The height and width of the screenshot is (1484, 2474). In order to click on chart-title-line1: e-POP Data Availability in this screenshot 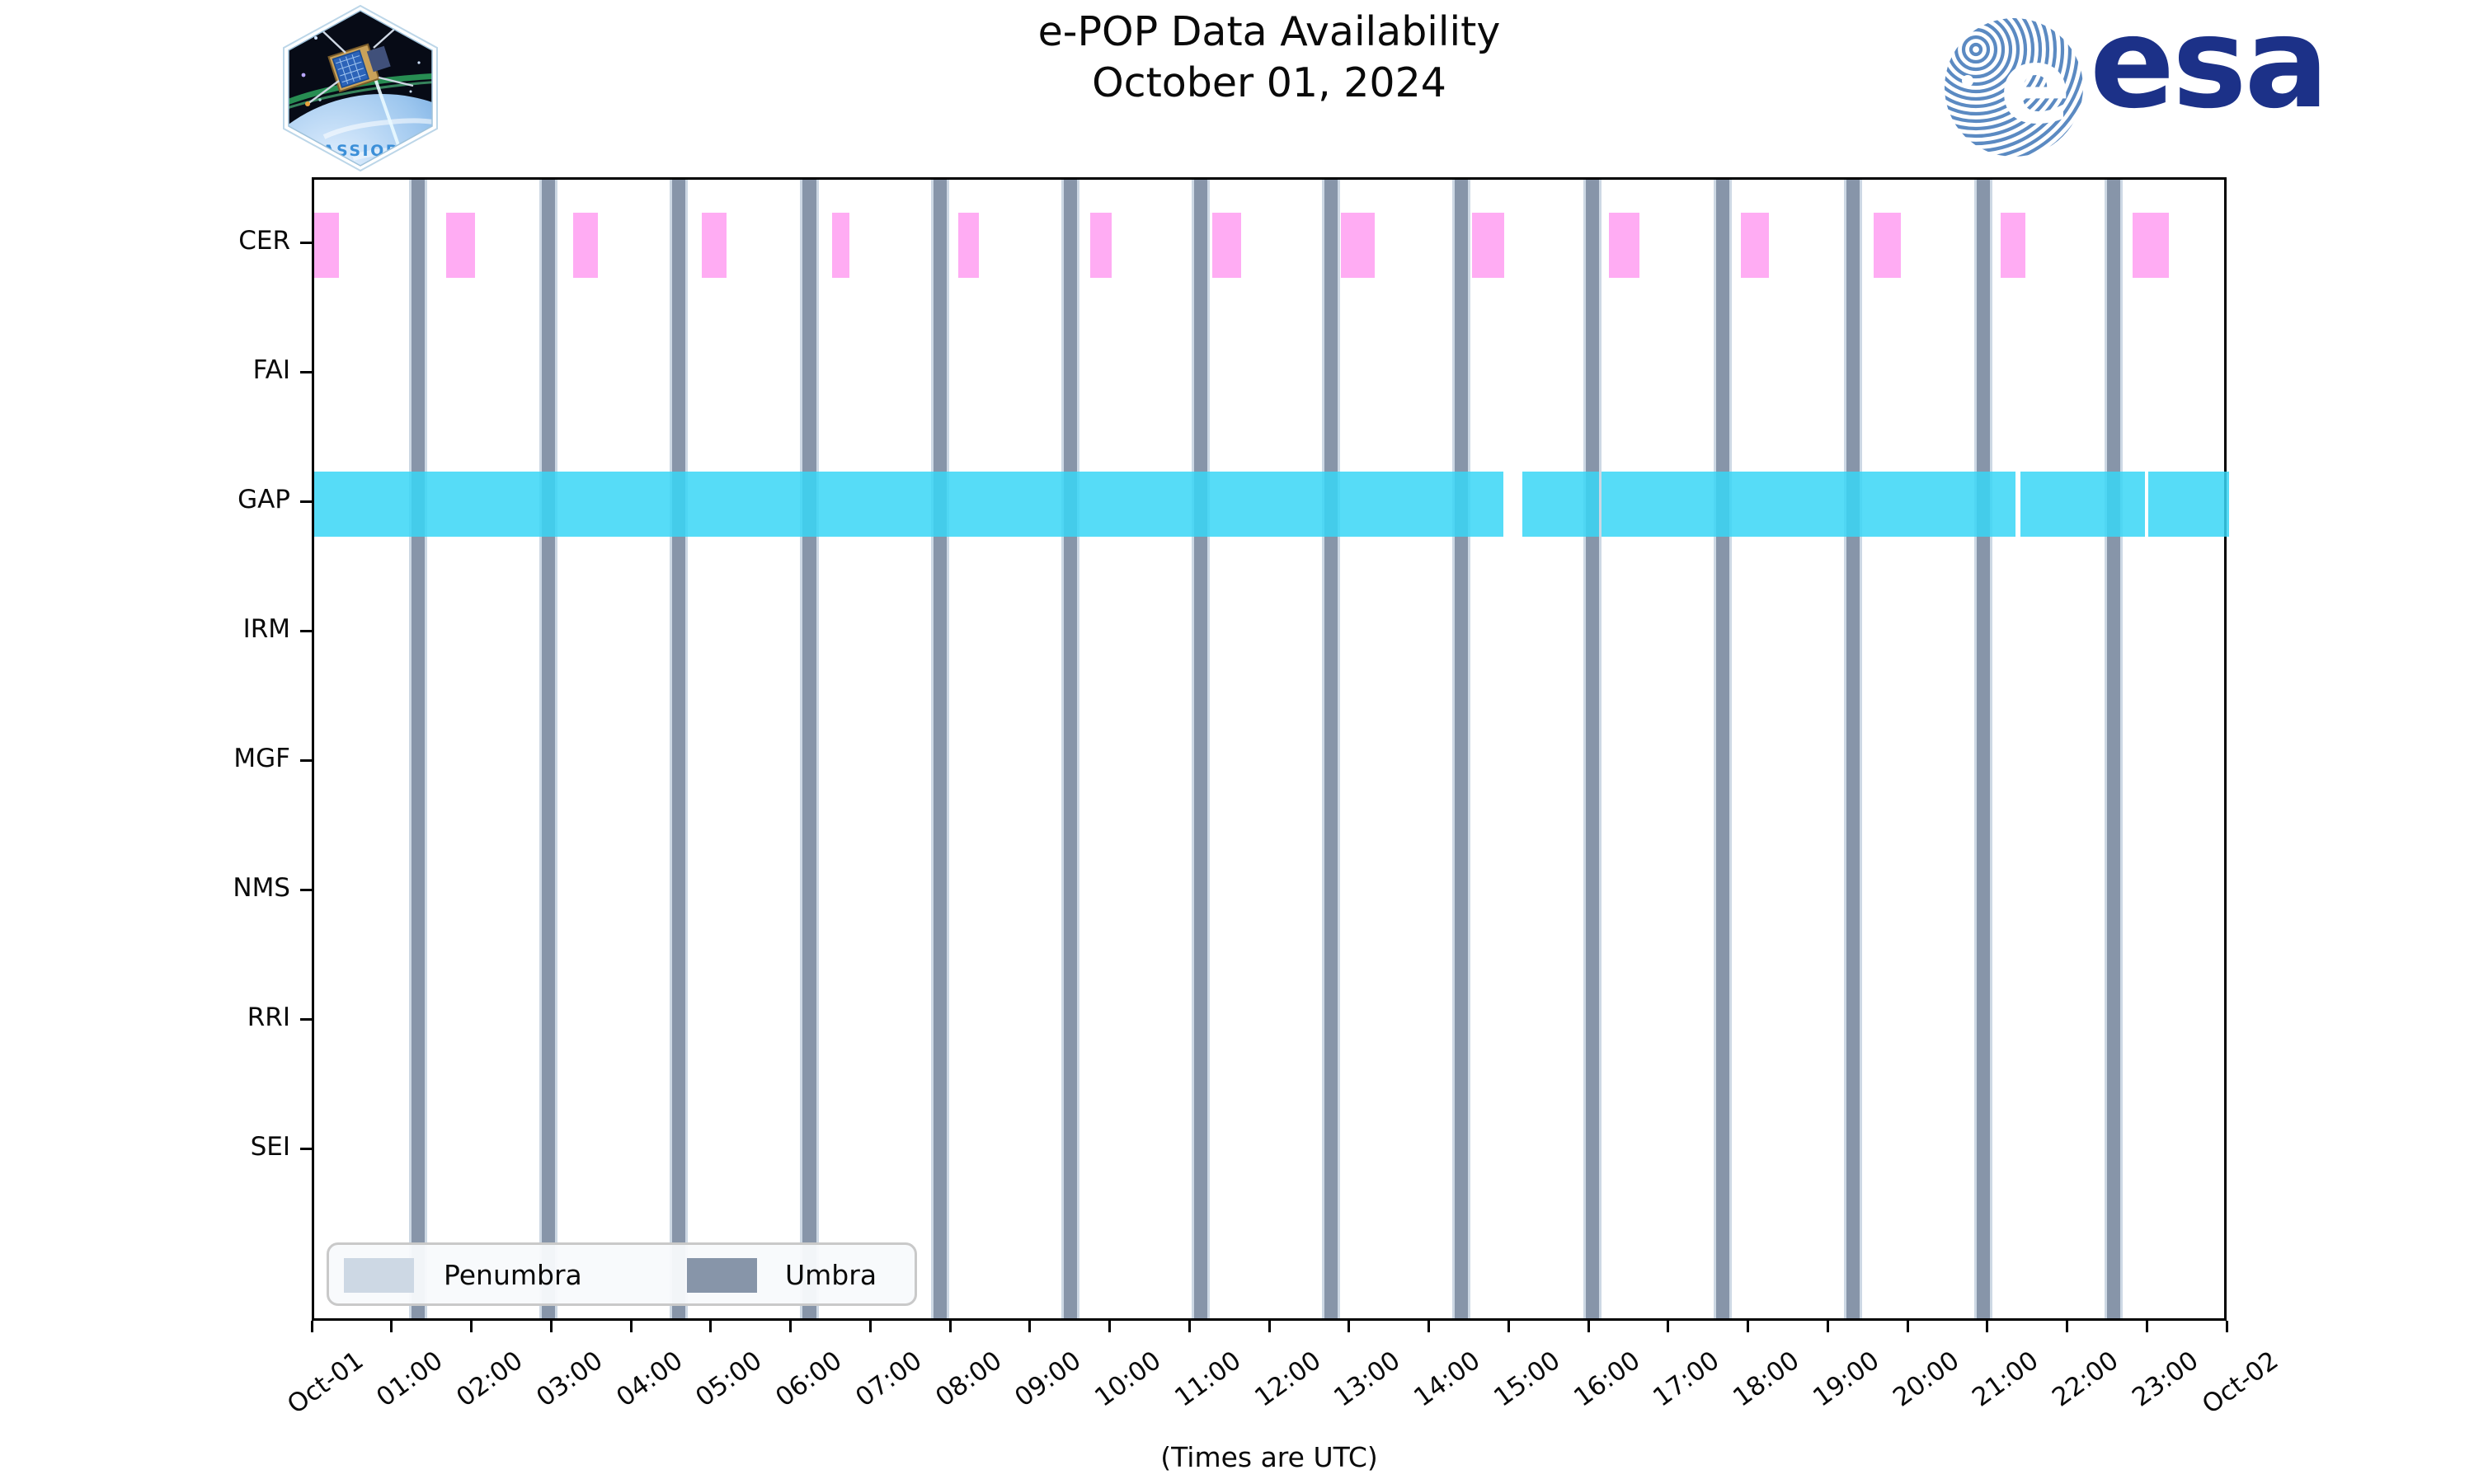, I will do `click(1269, 31)`.